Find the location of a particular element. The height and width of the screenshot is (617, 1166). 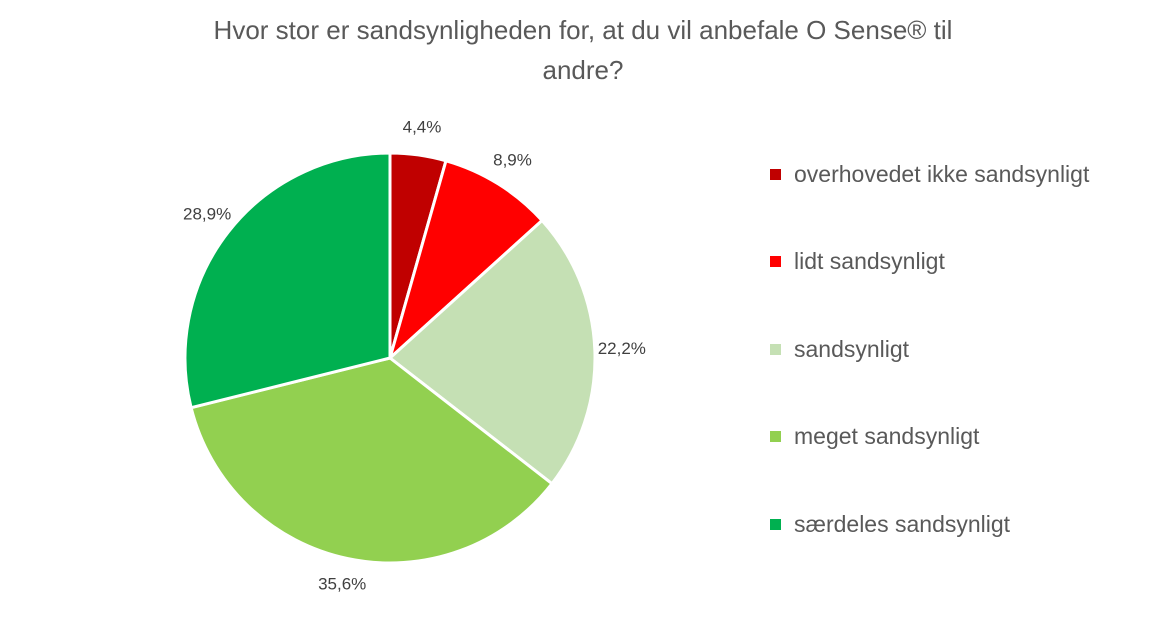

legend-item-overhovedet-ikke-sandsynligt: overhovedet ikke sandsynligt is located at coordinates (929, 174).